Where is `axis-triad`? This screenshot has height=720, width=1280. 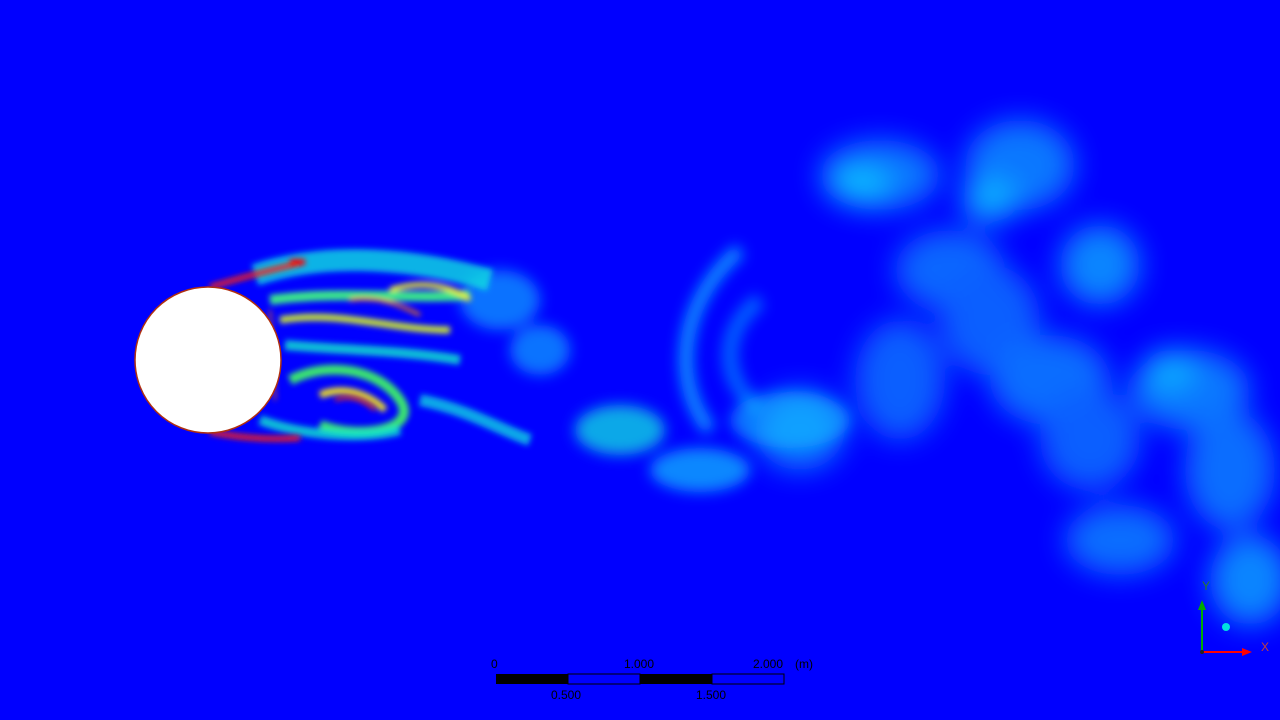 axis-triad is located at coordinates (1225, 628).